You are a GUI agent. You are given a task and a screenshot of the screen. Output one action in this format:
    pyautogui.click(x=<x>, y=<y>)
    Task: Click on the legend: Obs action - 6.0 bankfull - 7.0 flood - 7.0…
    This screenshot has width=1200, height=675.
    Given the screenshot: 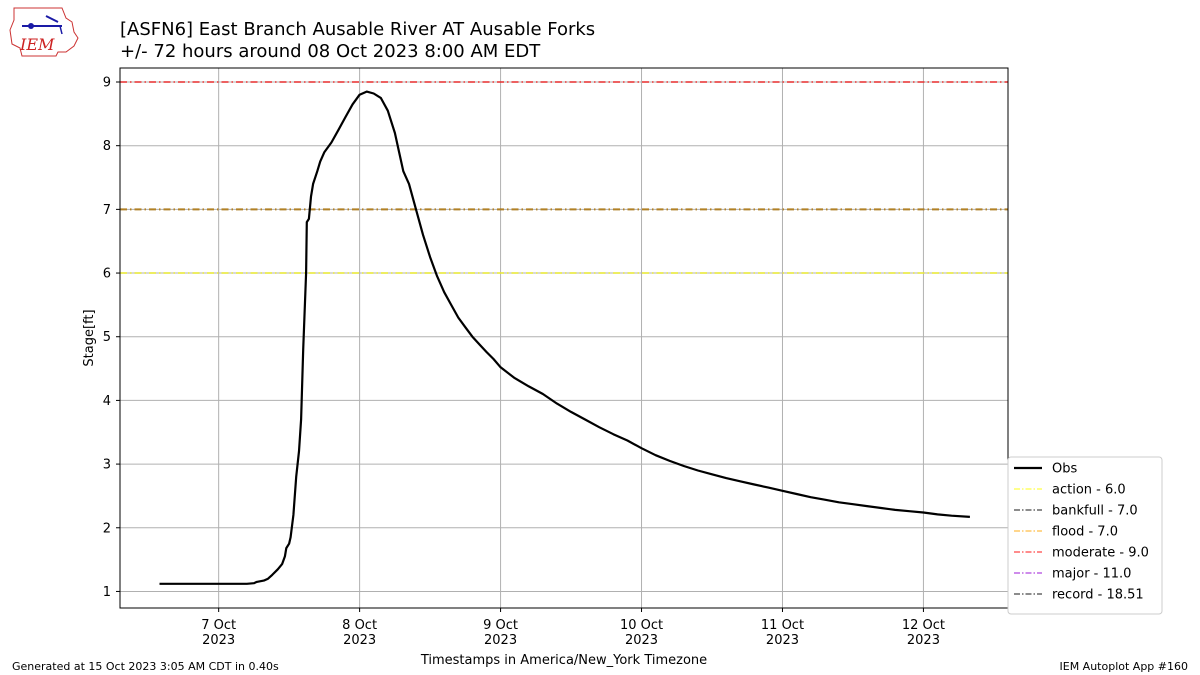 What is the action you would take?
    pyautogui.click(x=1085, y=535)
    